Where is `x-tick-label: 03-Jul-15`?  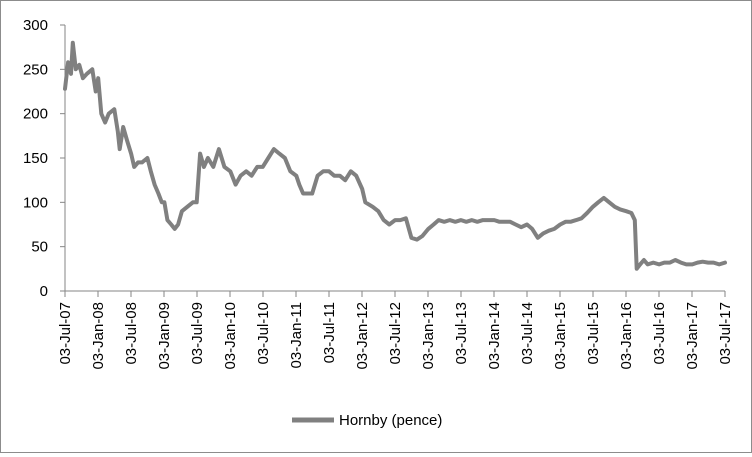
x-tick-label: 03-Jul-15 is located at coordinates (593, 333).